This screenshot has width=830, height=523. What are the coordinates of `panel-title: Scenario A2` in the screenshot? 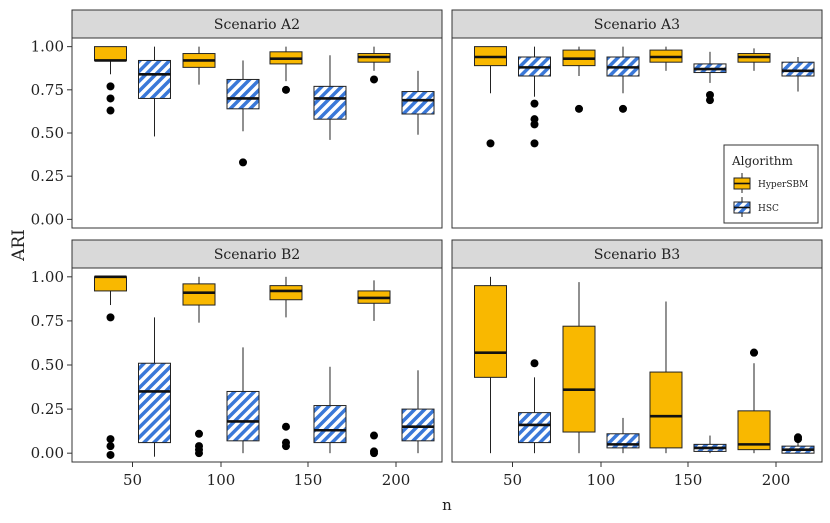 It's located at (257, 25).